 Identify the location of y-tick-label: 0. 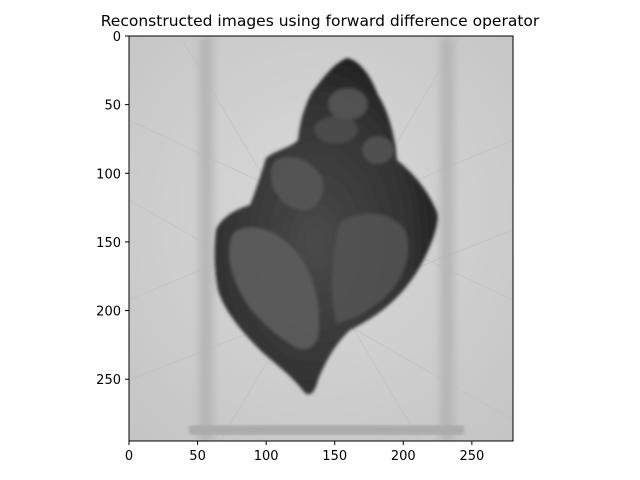
(117, 37).